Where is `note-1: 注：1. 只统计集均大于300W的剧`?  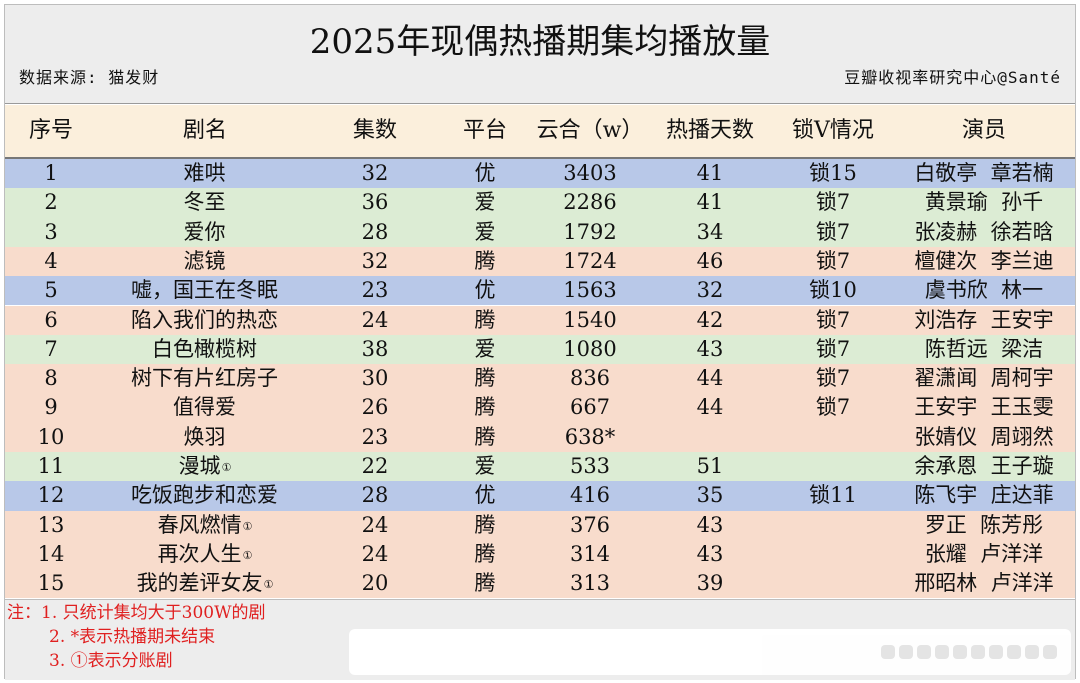
note-1: 注：1. 只统计集均大于300W的剧 is located at coordinates (136, 613).